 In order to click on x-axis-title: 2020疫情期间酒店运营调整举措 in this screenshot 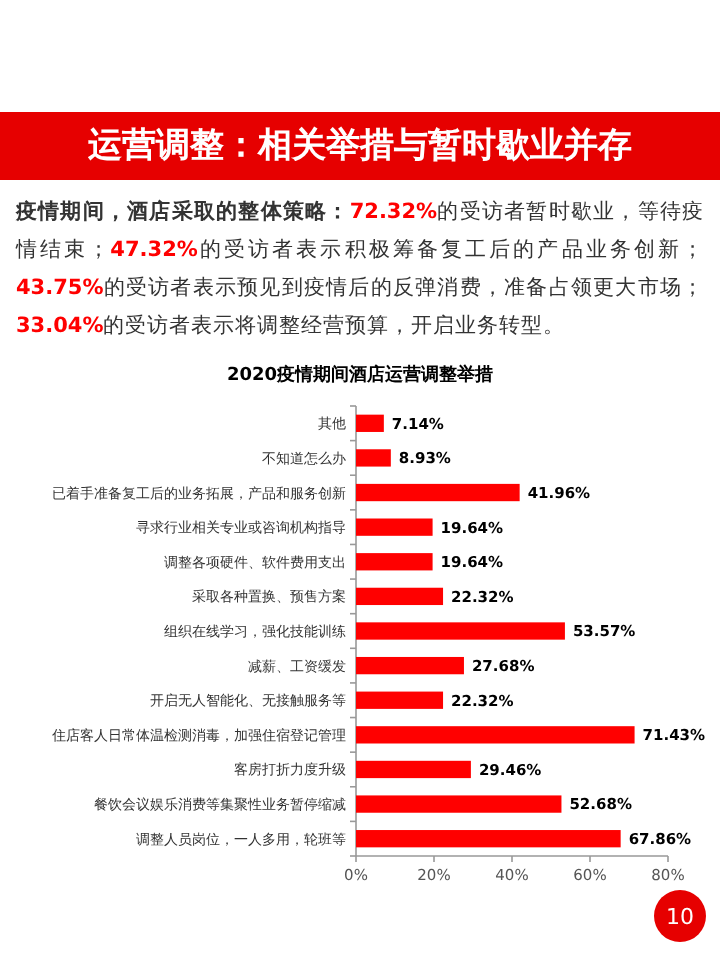, I will do `click(360, 375)`.